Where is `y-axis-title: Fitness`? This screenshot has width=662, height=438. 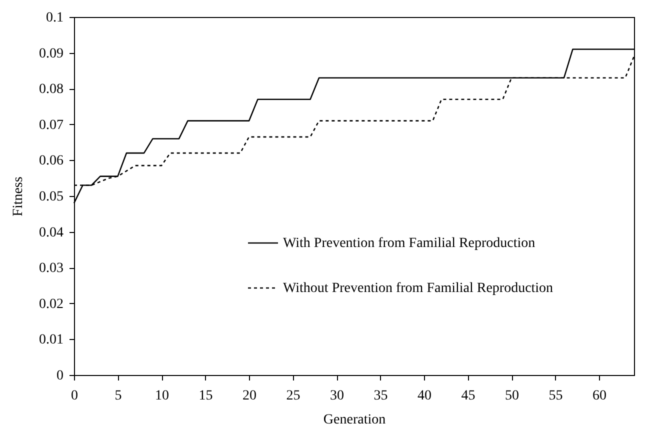
y-axis-title: Fitness is located at coordinates (18, 196).